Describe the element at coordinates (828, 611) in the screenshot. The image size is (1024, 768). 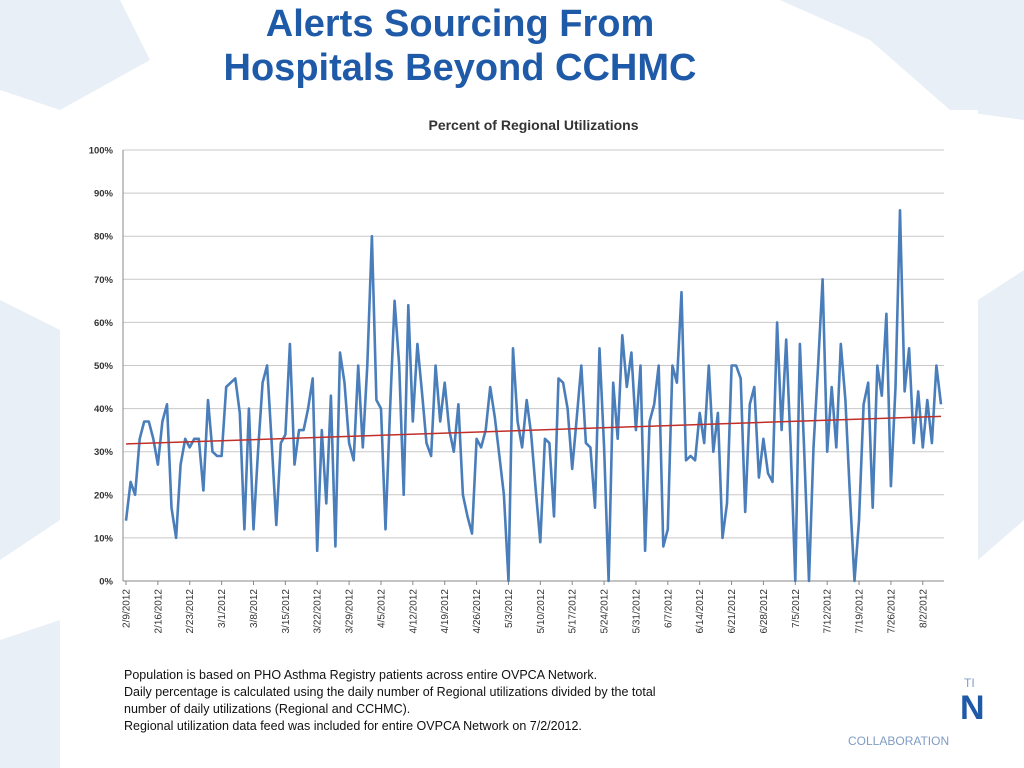
I see `x-tick-label: 7/12/2012` at that location.